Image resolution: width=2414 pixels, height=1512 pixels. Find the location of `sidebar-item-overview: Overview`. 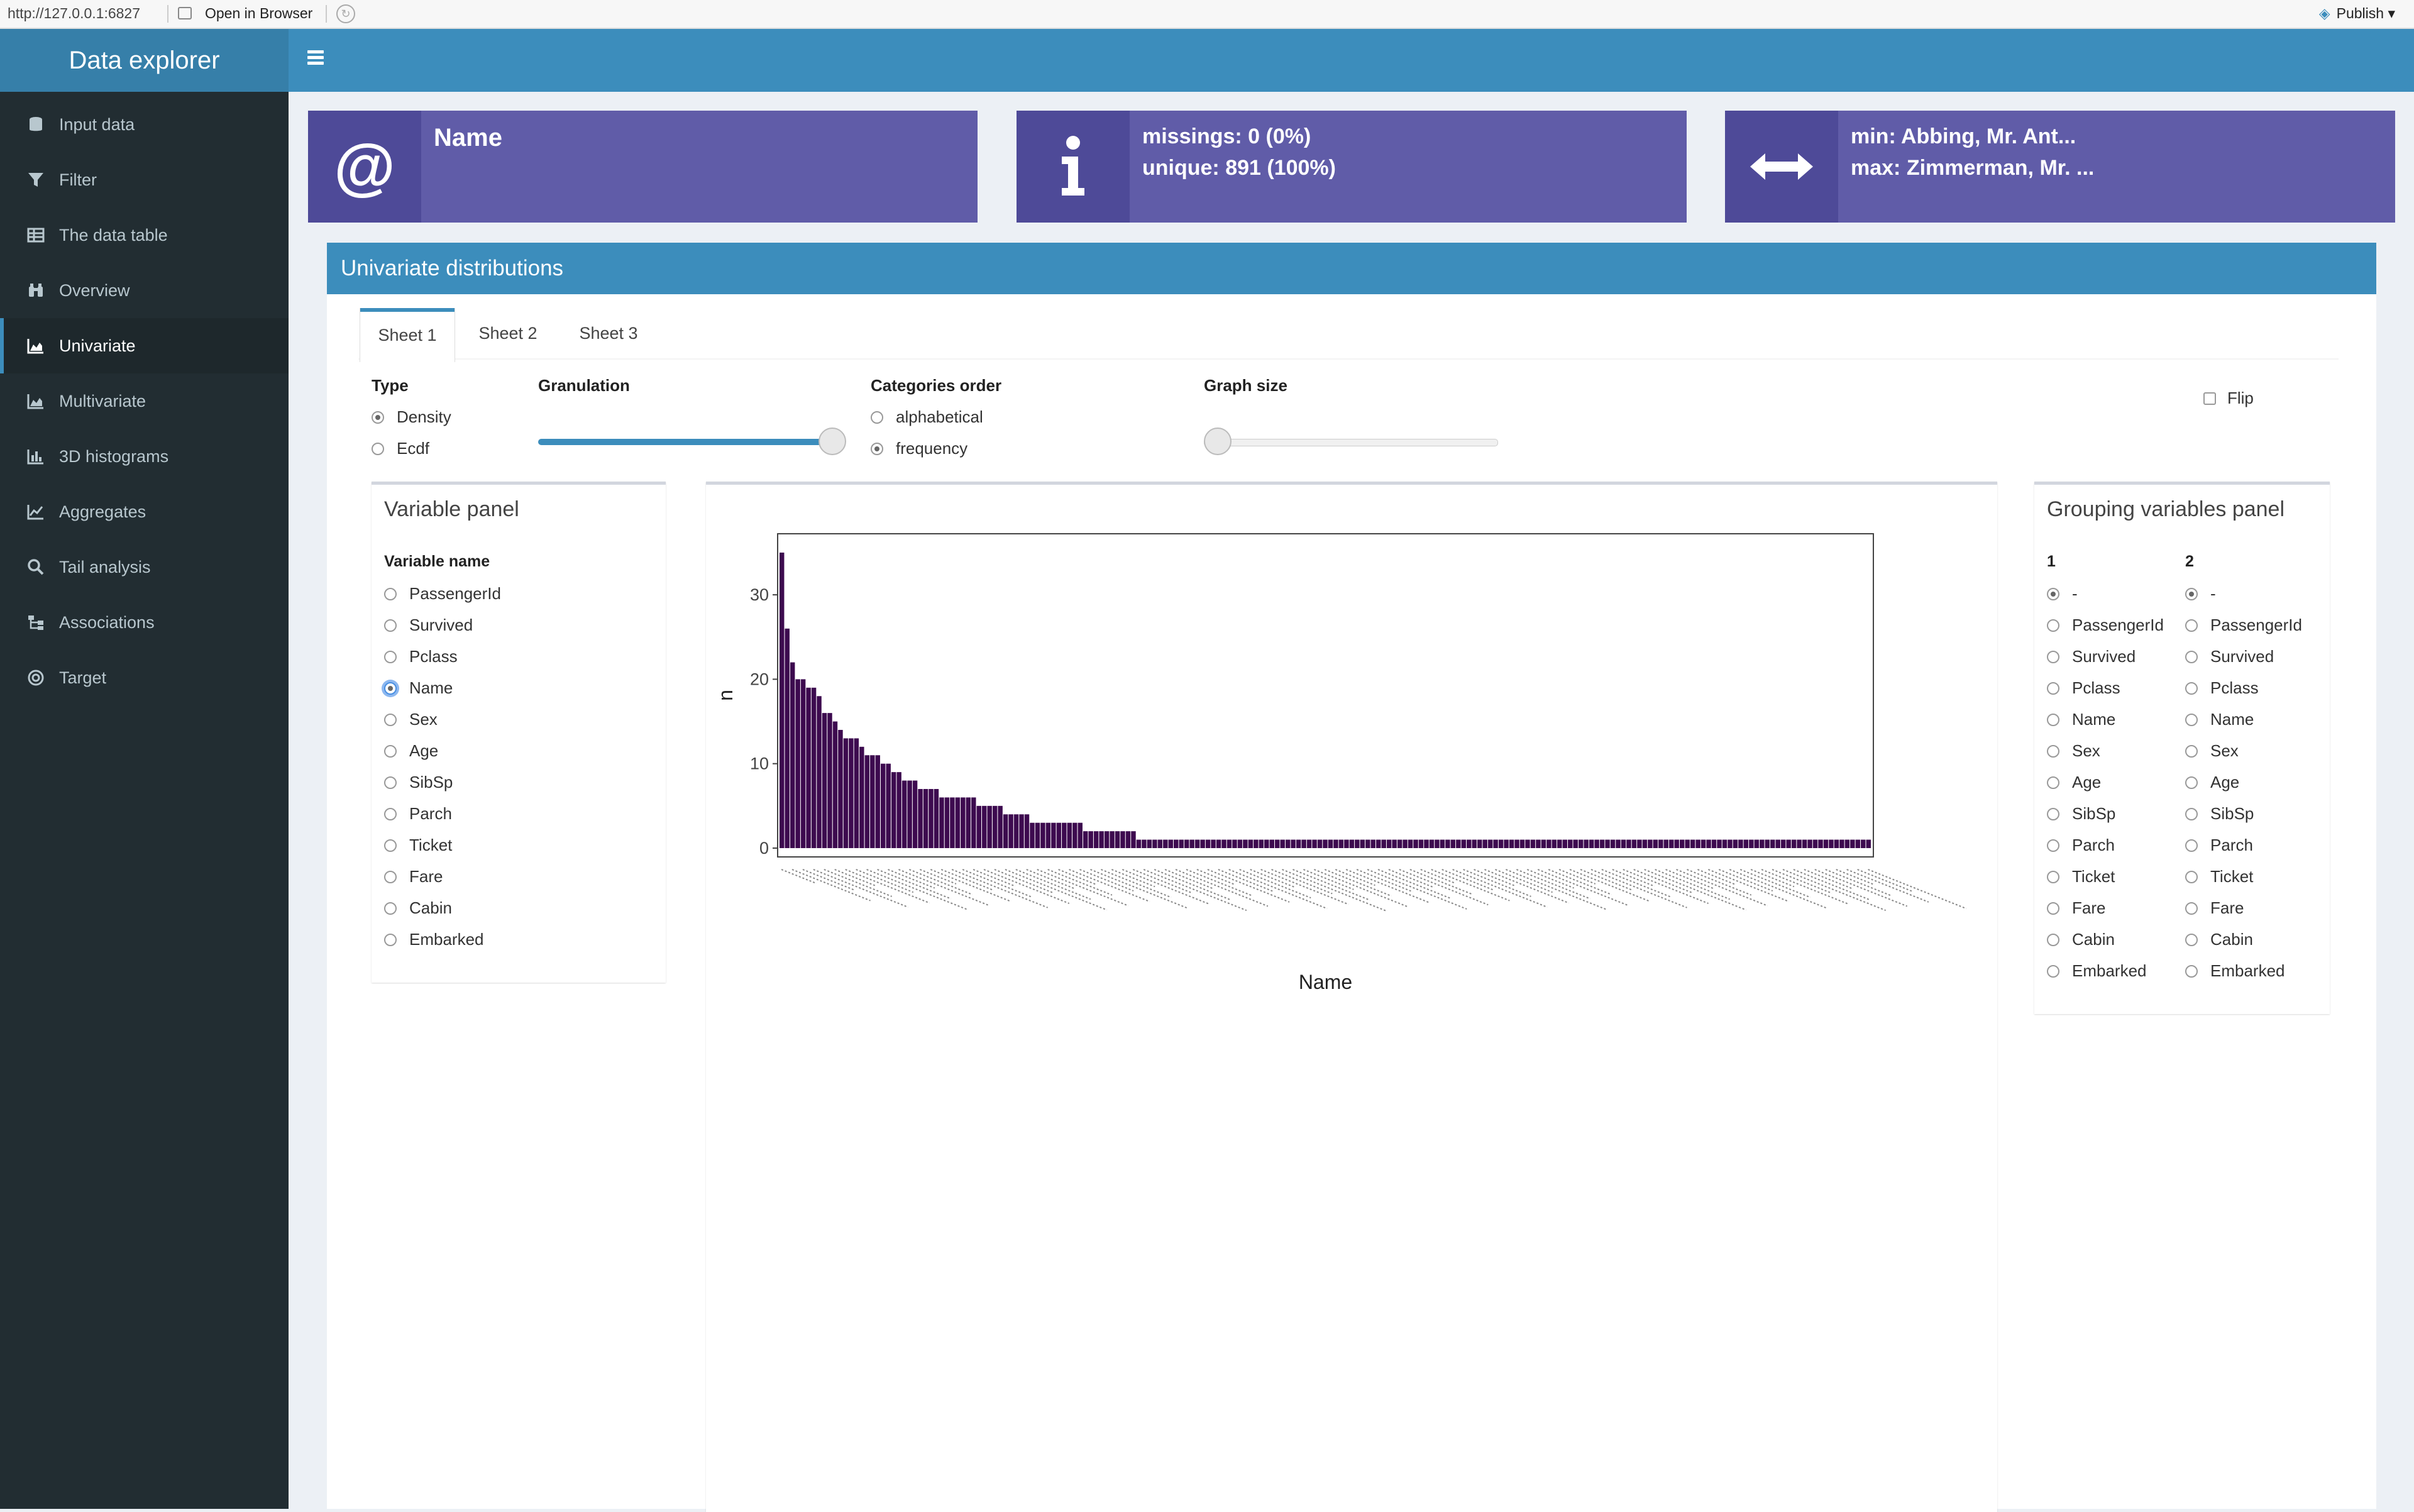

sidebar-item-overview: Overview is located at coordinates (144, 290).